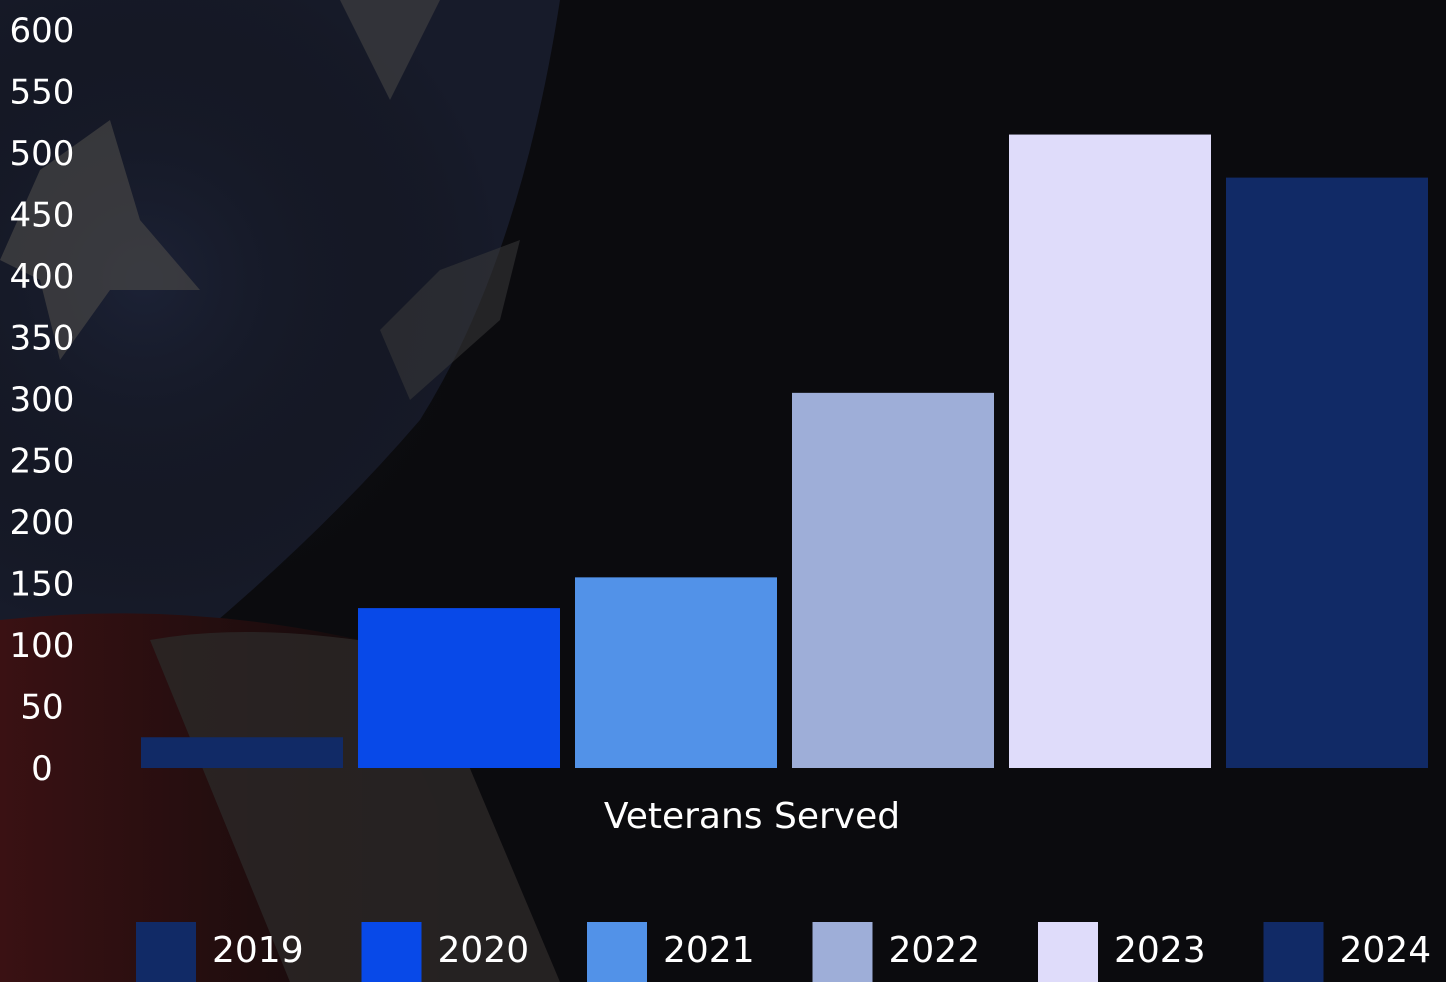 The width and height of the screenshot is (1446, 982). I want to click on legend-label-2022: 2022, so click(935, 950).